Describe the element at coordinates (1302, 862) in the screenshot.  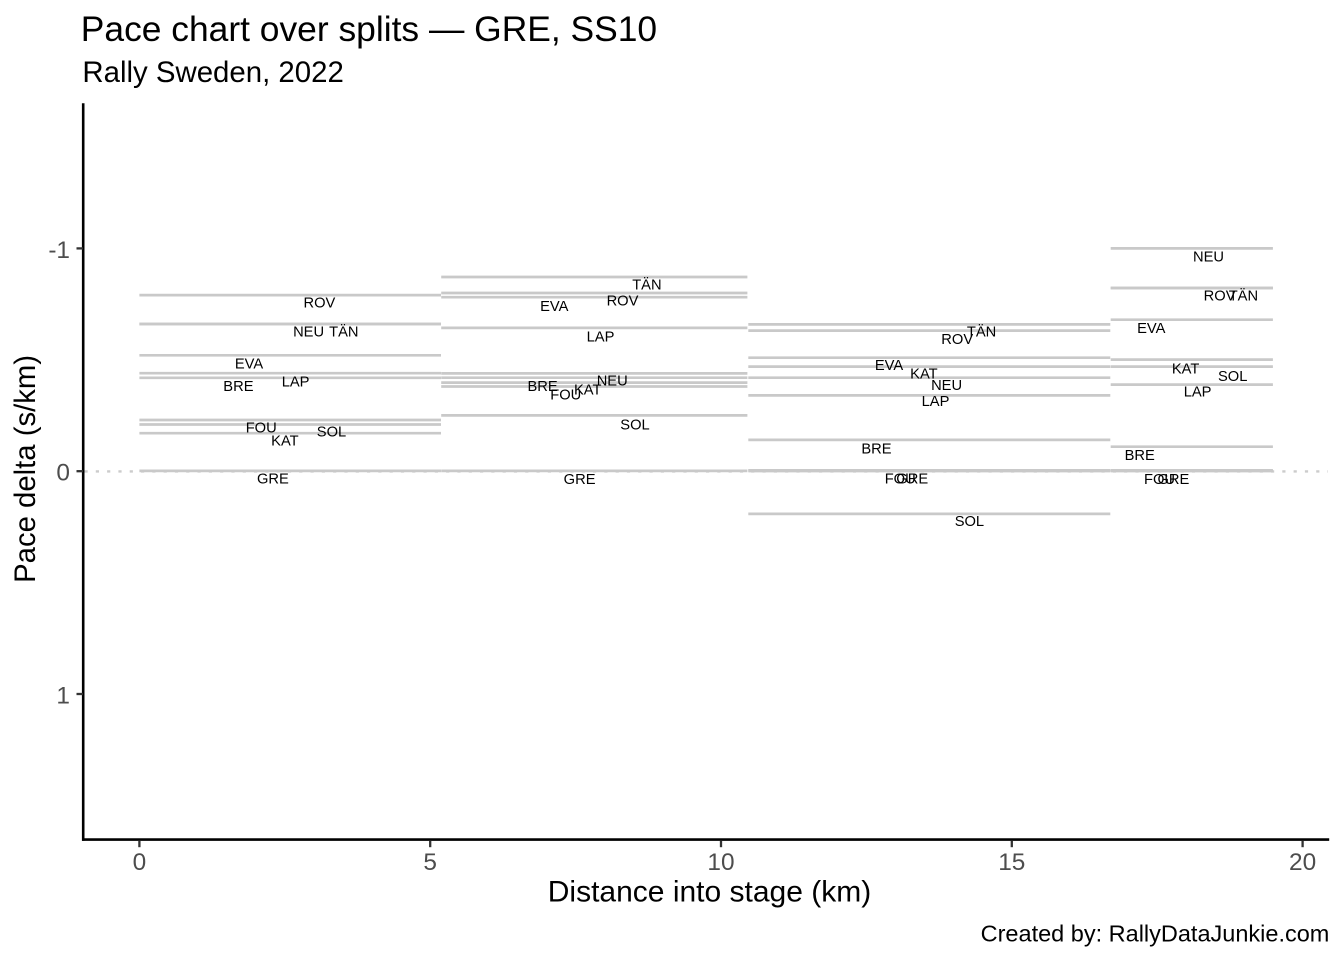
I see `svg-text: 20` at that location.